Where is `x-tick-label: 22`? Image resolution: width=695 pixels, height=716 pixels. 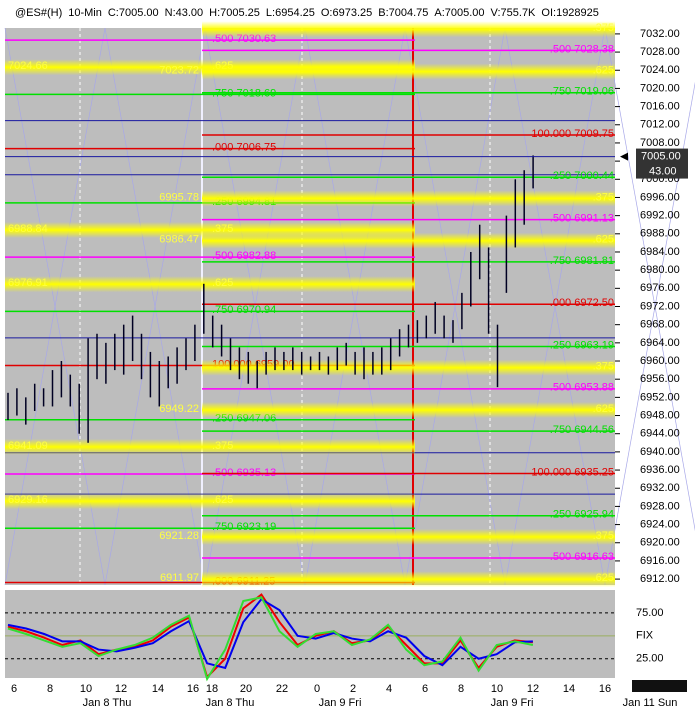 x-tick-label: 22 is located at coordinates (282, 689).